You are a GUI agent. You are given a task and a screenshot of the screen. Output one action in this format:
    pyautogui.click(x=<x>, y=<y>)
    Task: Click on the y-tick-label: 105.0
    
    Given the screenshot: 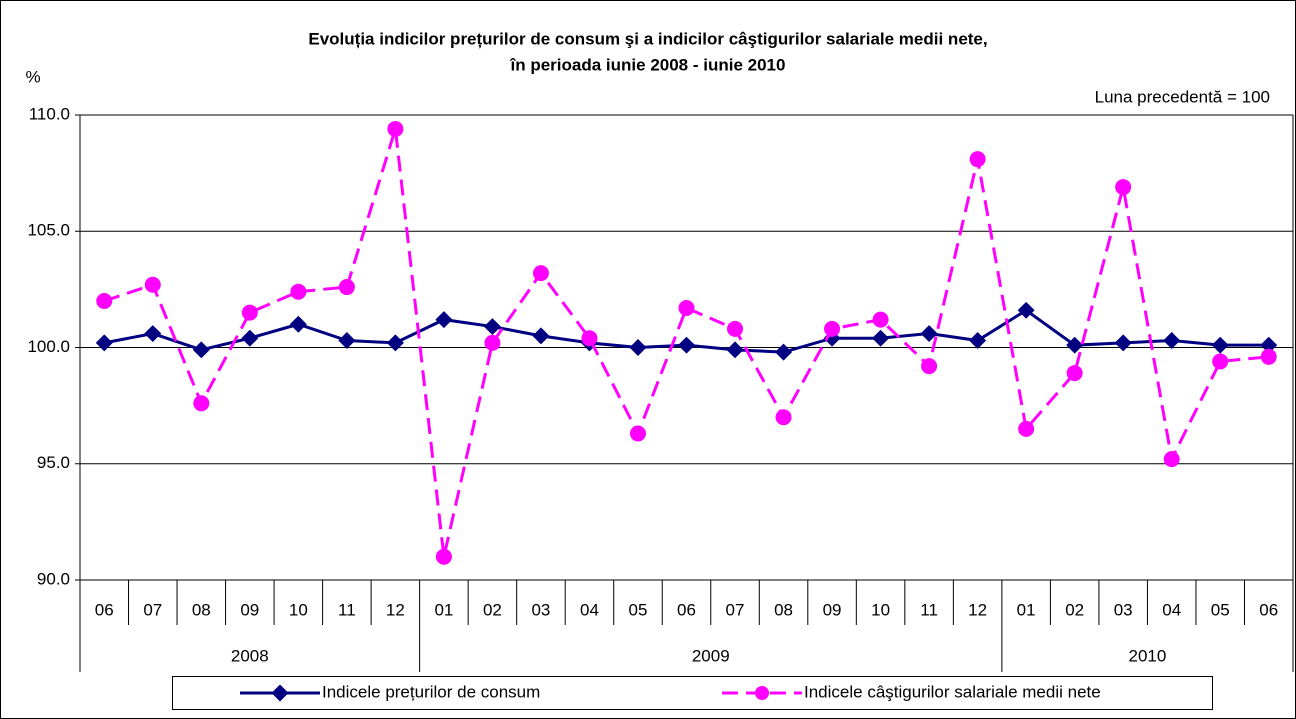 What is the action you would take?
    pyautogui.click(x=48, y=230)
    